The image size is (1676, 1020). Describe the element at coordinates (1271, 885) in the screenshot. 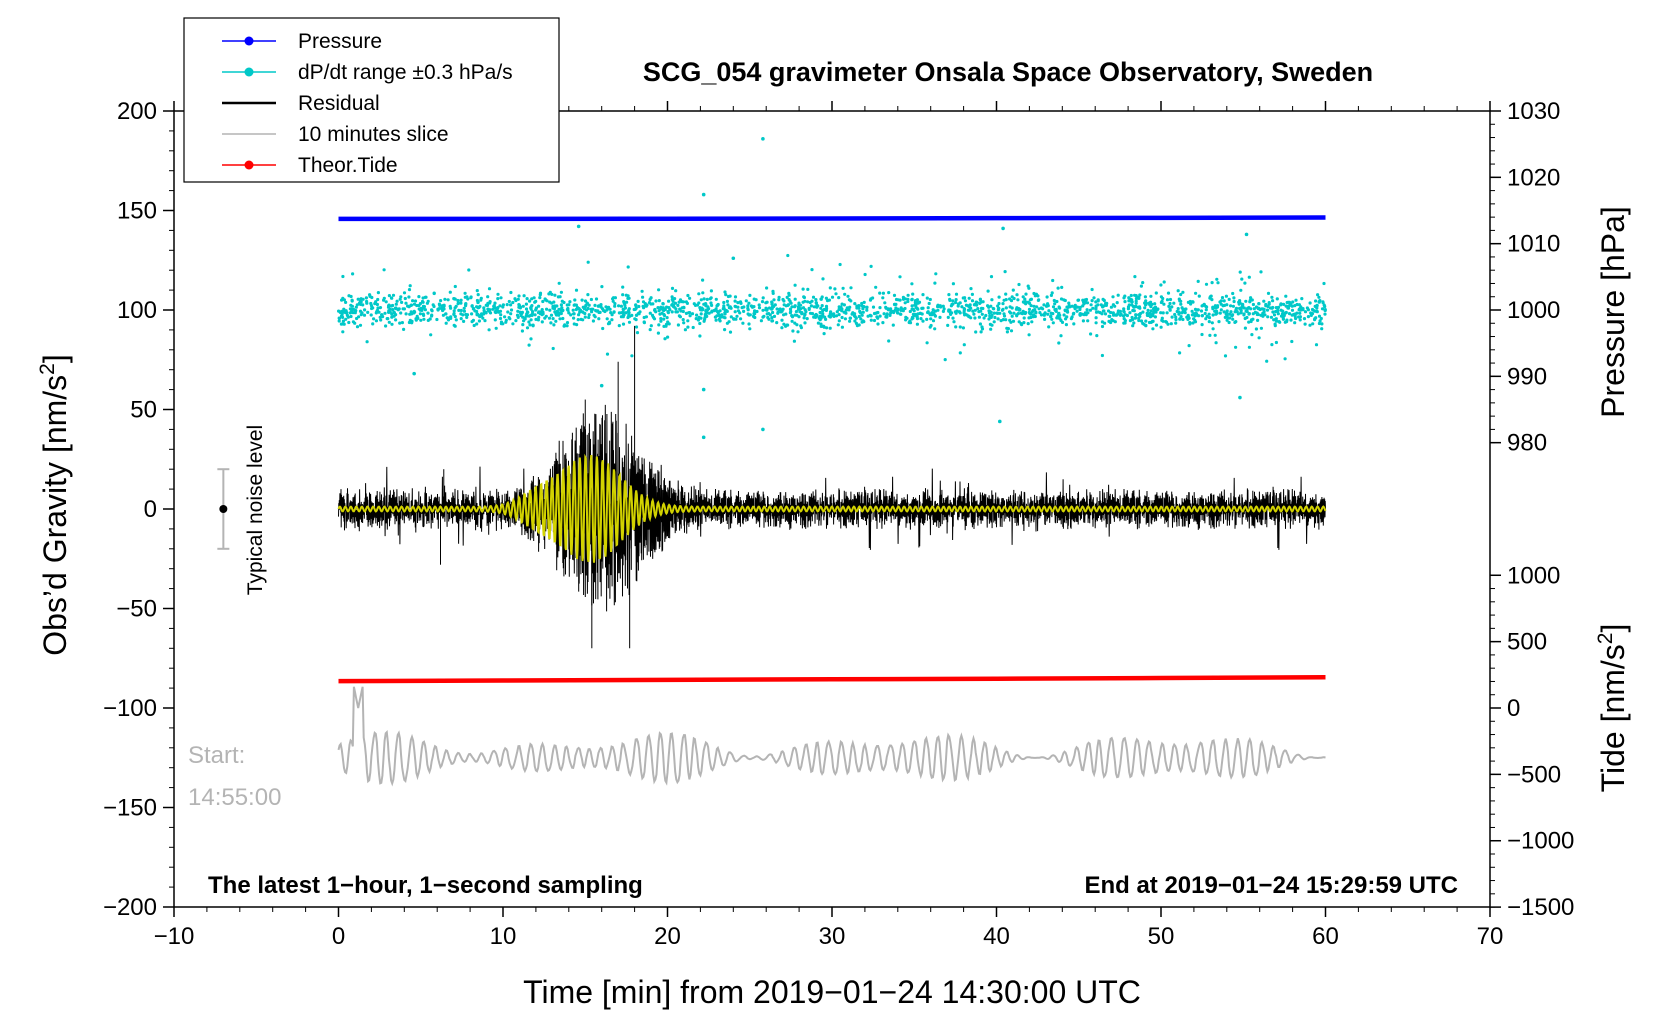

I see `annotation-end-time: End at 2019−01−24 15:29:59 UTC` at that location.